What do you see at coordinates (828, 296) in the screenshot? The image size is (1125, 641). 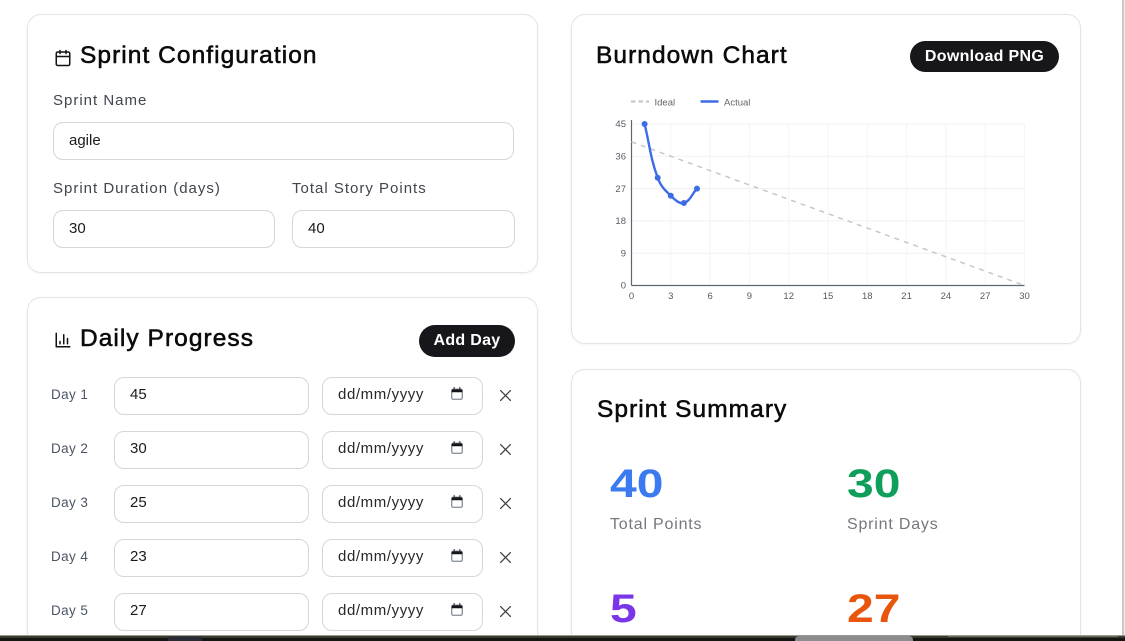 I see `svg-text: 15` at bounding box center [828, 296].